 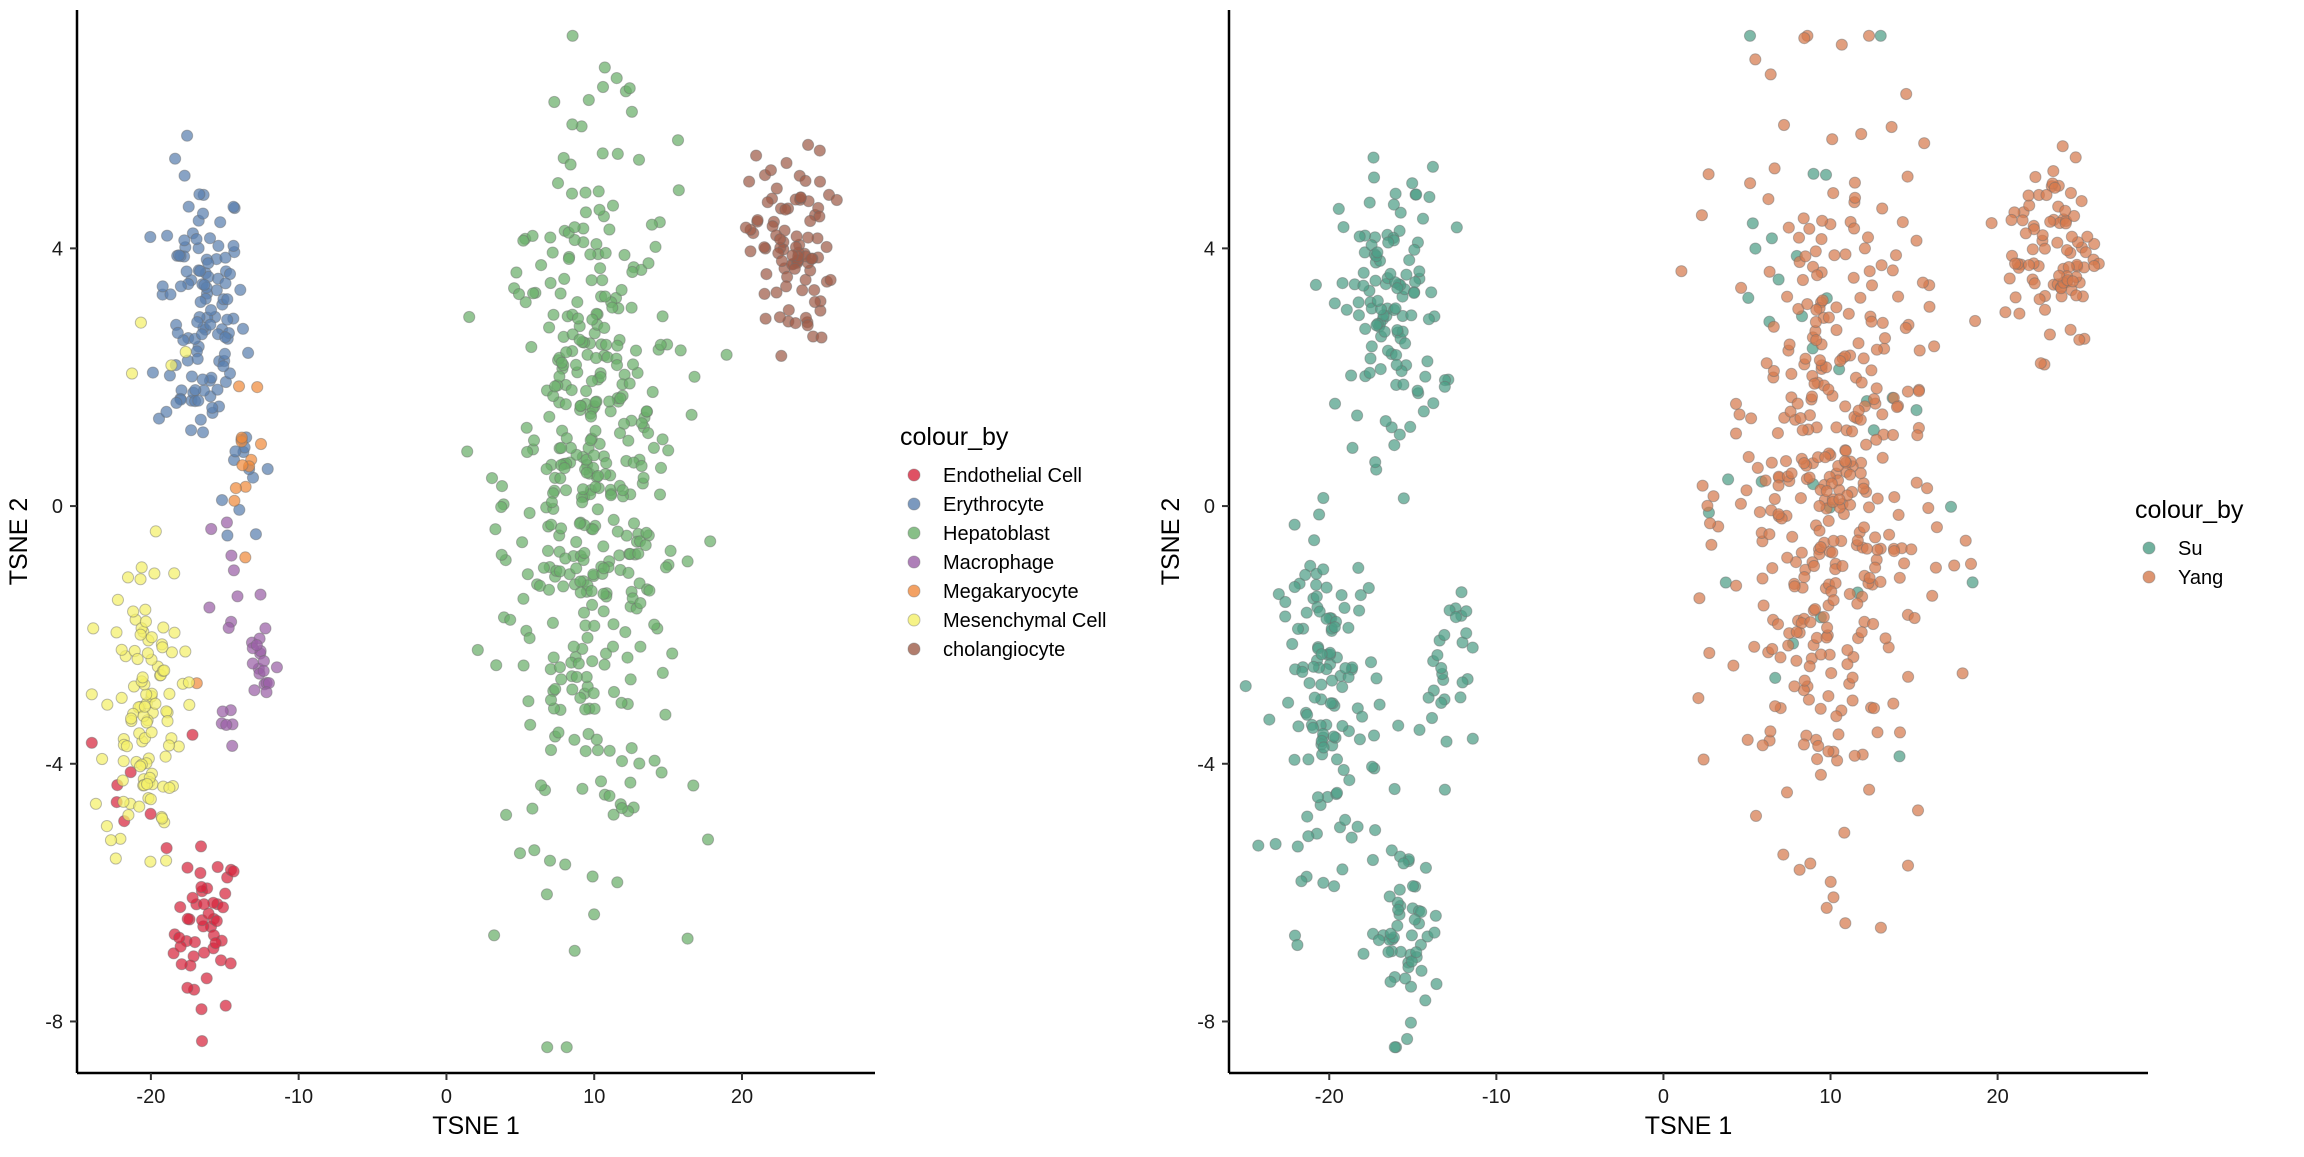 What do you see at coordinates (2189, 510) in the screenshot?
I see `legend-title: colour_by` at bounding box center [2189, 510].